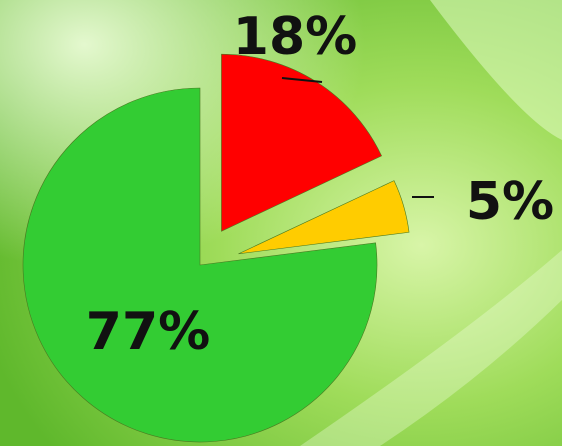  What do you see at coordinates (324, 217) in the screenshot?
I see `pie-slice` at bounding box center [324, 217].